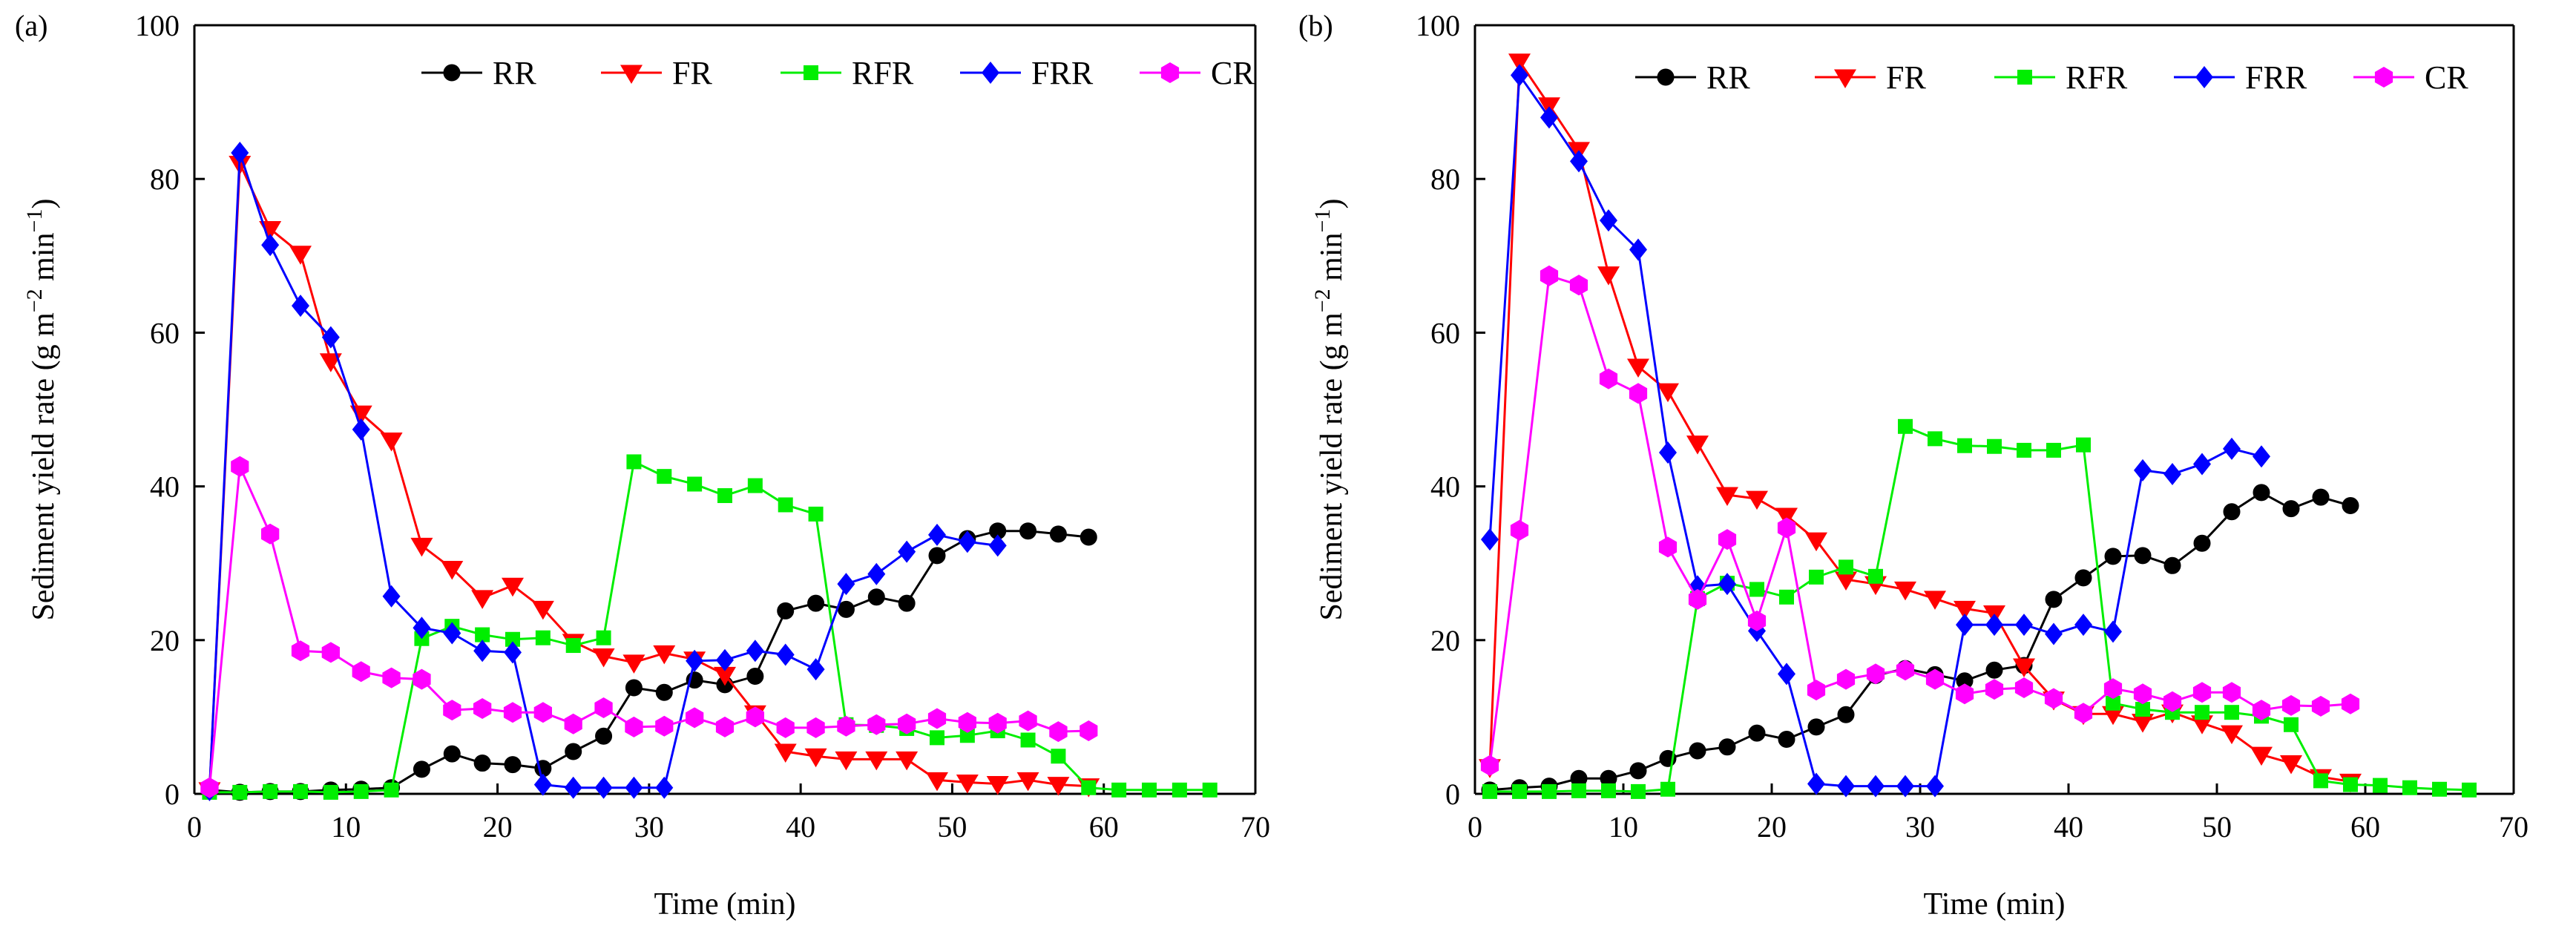 The height and width of the screenshot is (940, 2576). Describe the element at coordinates (44, 204) in the screenshot. I see `panel-a-y-axis-title-part: )` at that location.